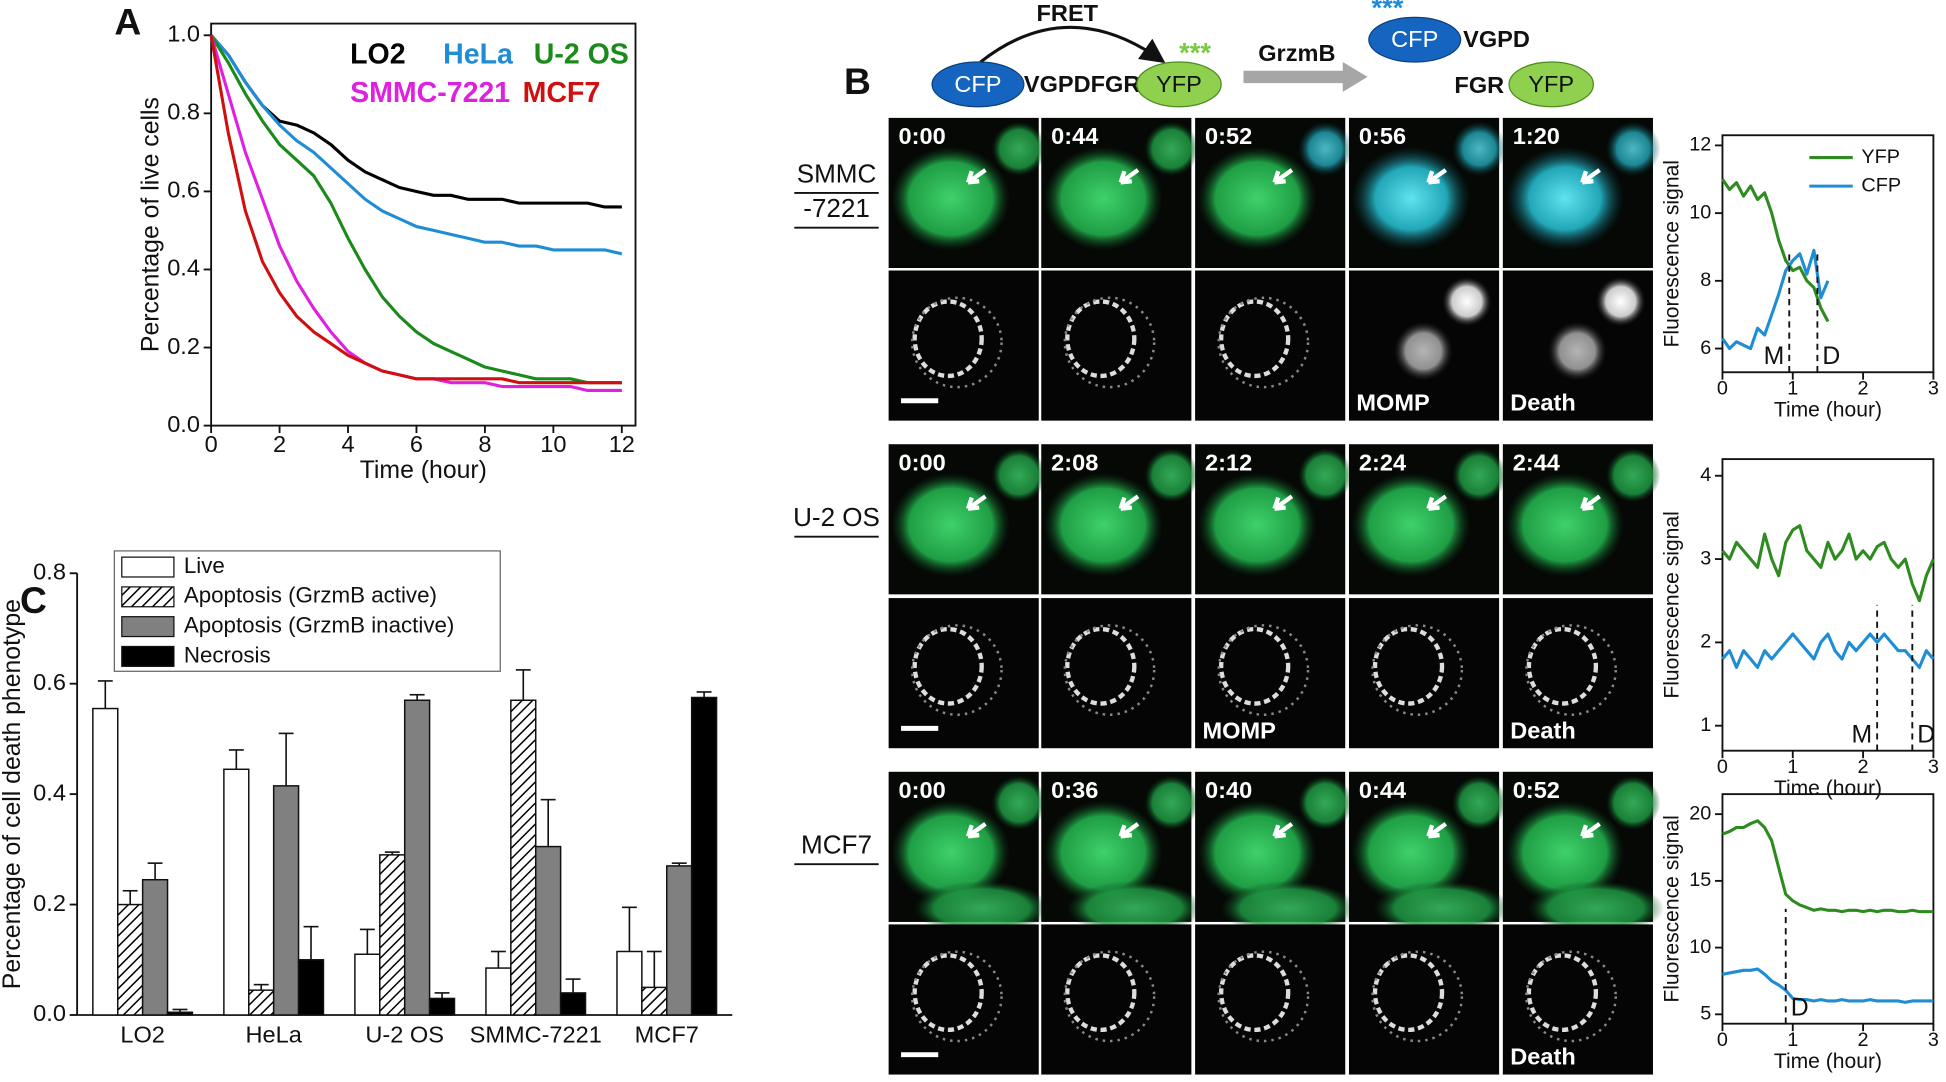 This screenshot has height=1082, width=1946. Describe the element at coordinates (1228, 136) in the screenshot. I see `time-label: 0:52` at that location.